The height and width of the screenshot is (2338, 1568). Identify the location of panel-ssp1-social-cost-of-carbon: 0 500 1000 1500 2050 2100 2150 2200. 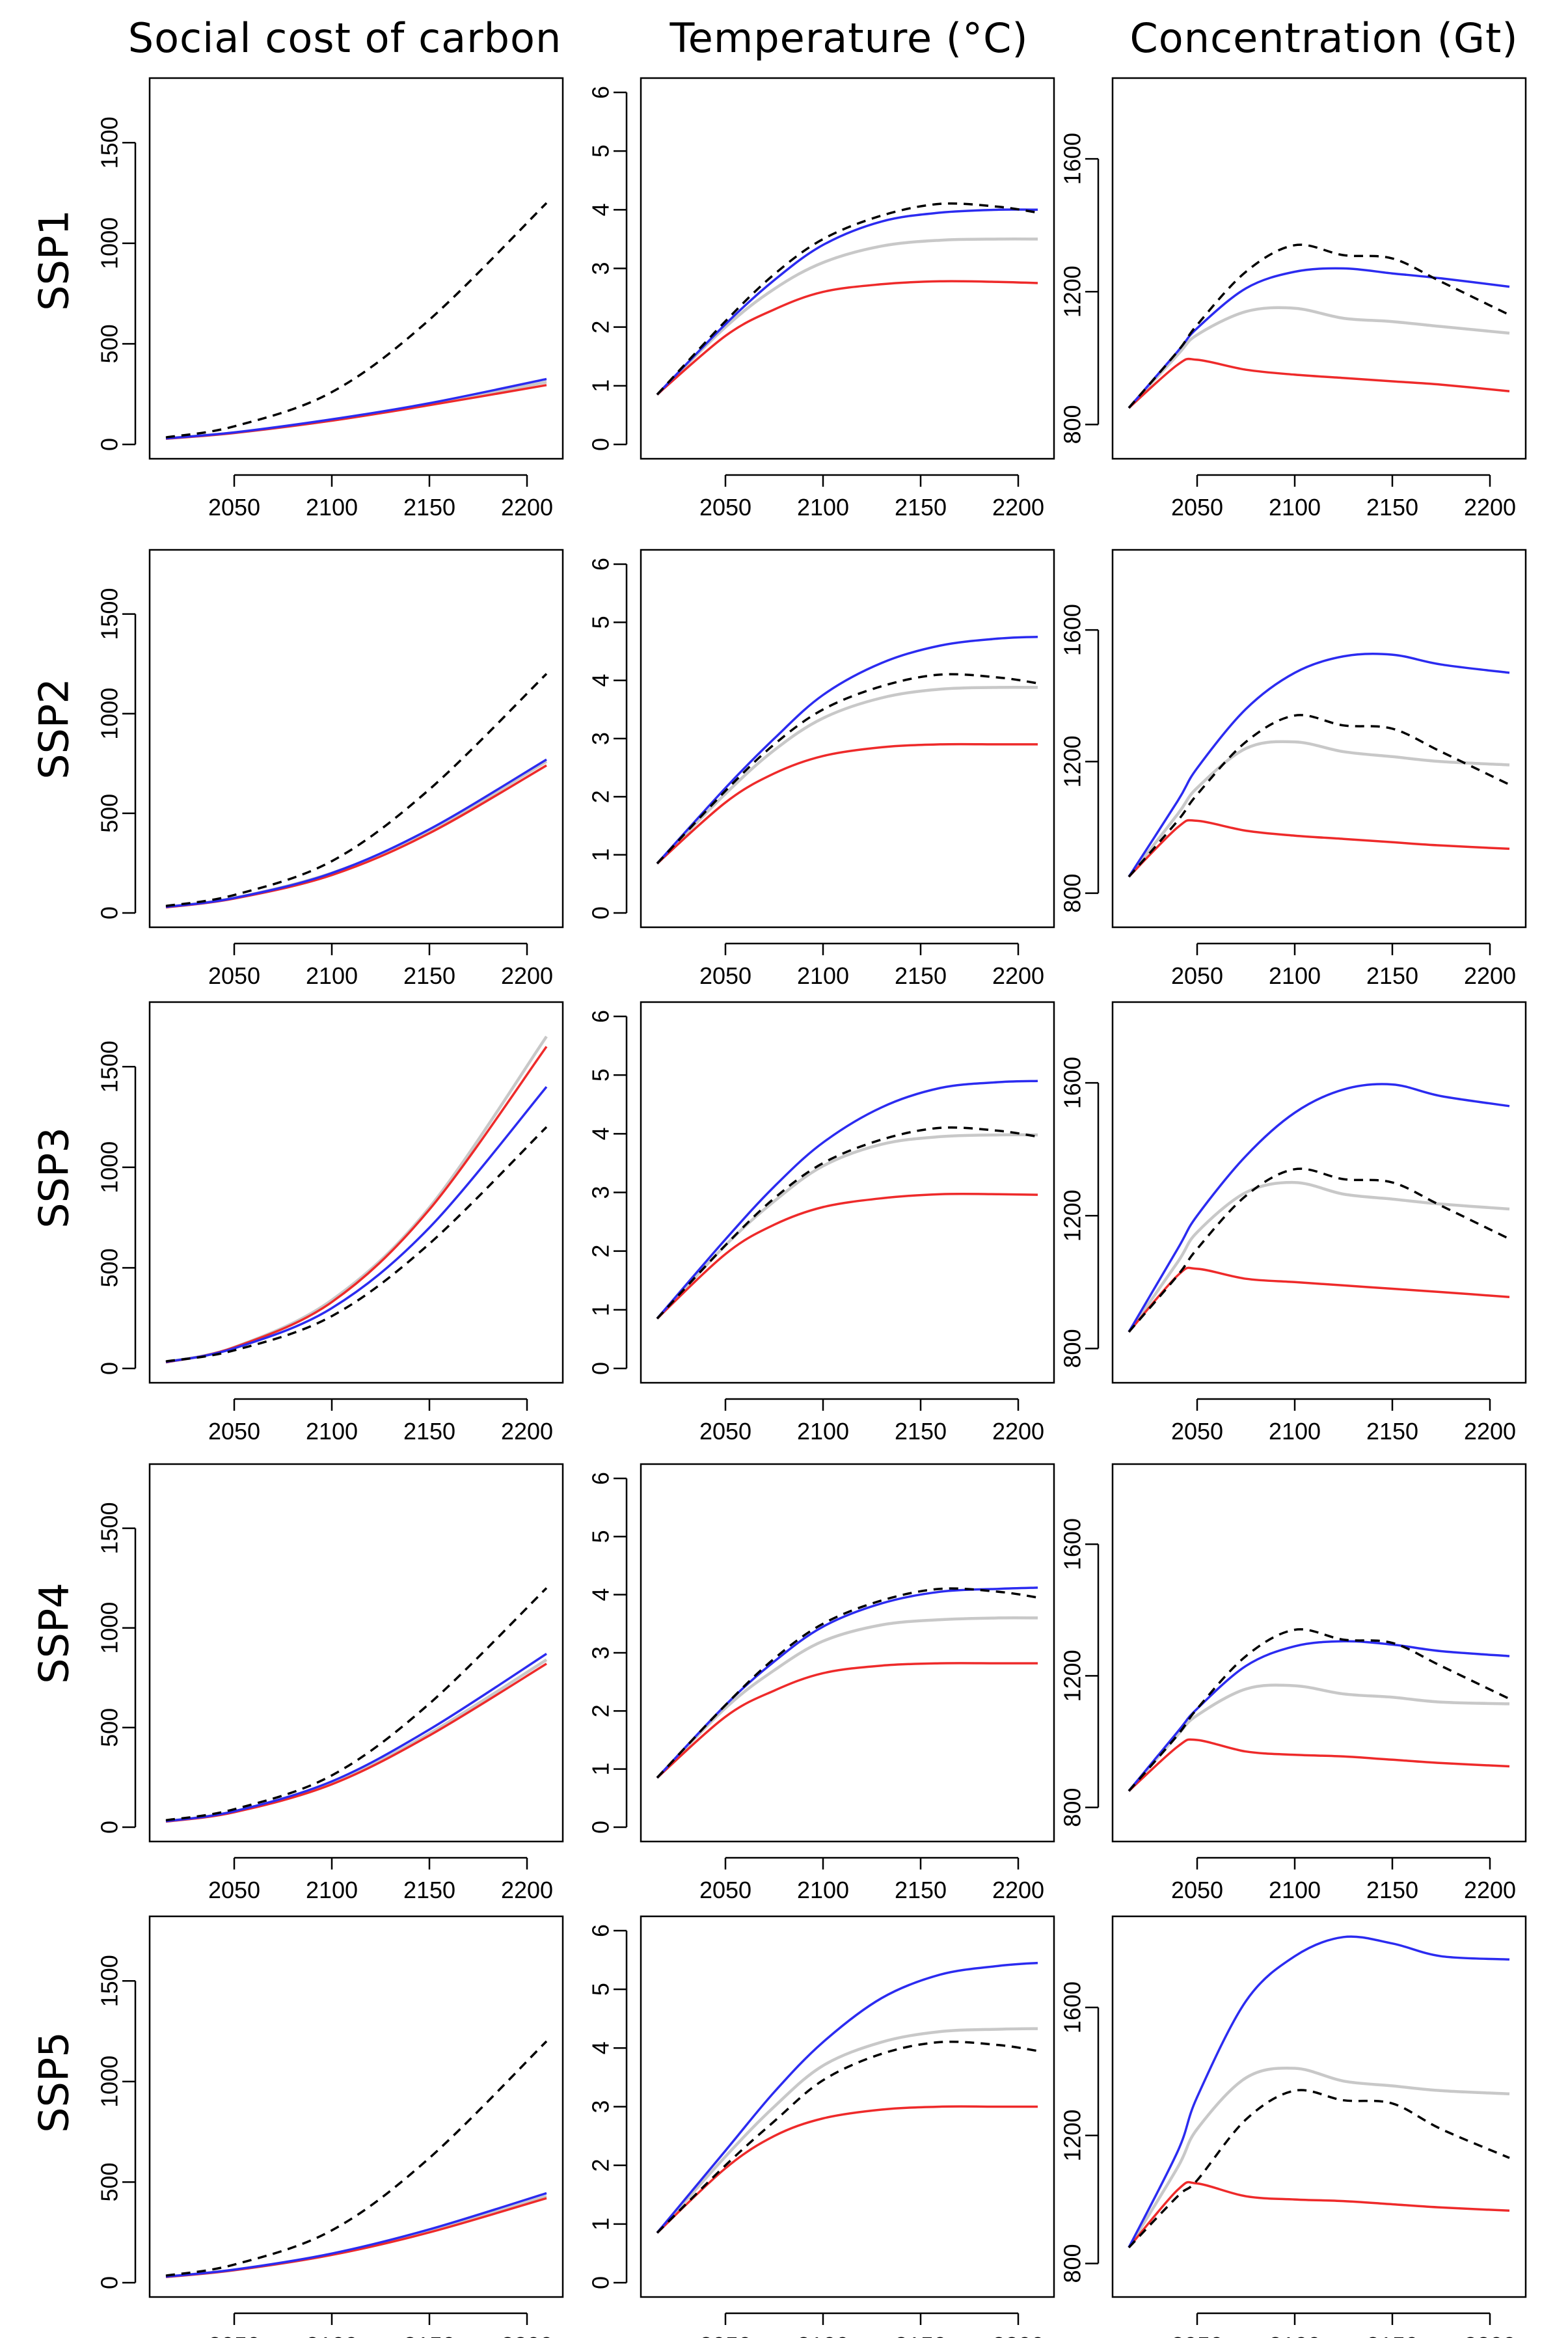
(330, 299).